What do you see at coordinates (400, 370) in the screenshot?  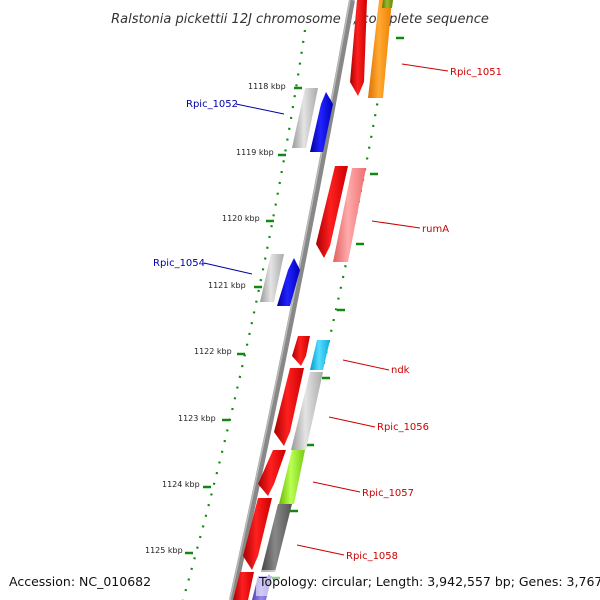 I see `label-ndk: ndk` at bounding box center [400, 370].